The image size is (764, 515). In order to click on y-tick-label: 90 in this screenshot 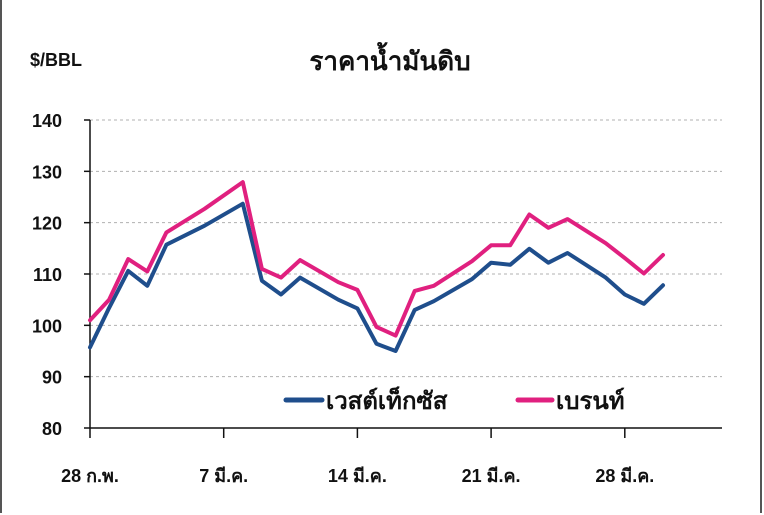, I will do `click(52, 378)`.